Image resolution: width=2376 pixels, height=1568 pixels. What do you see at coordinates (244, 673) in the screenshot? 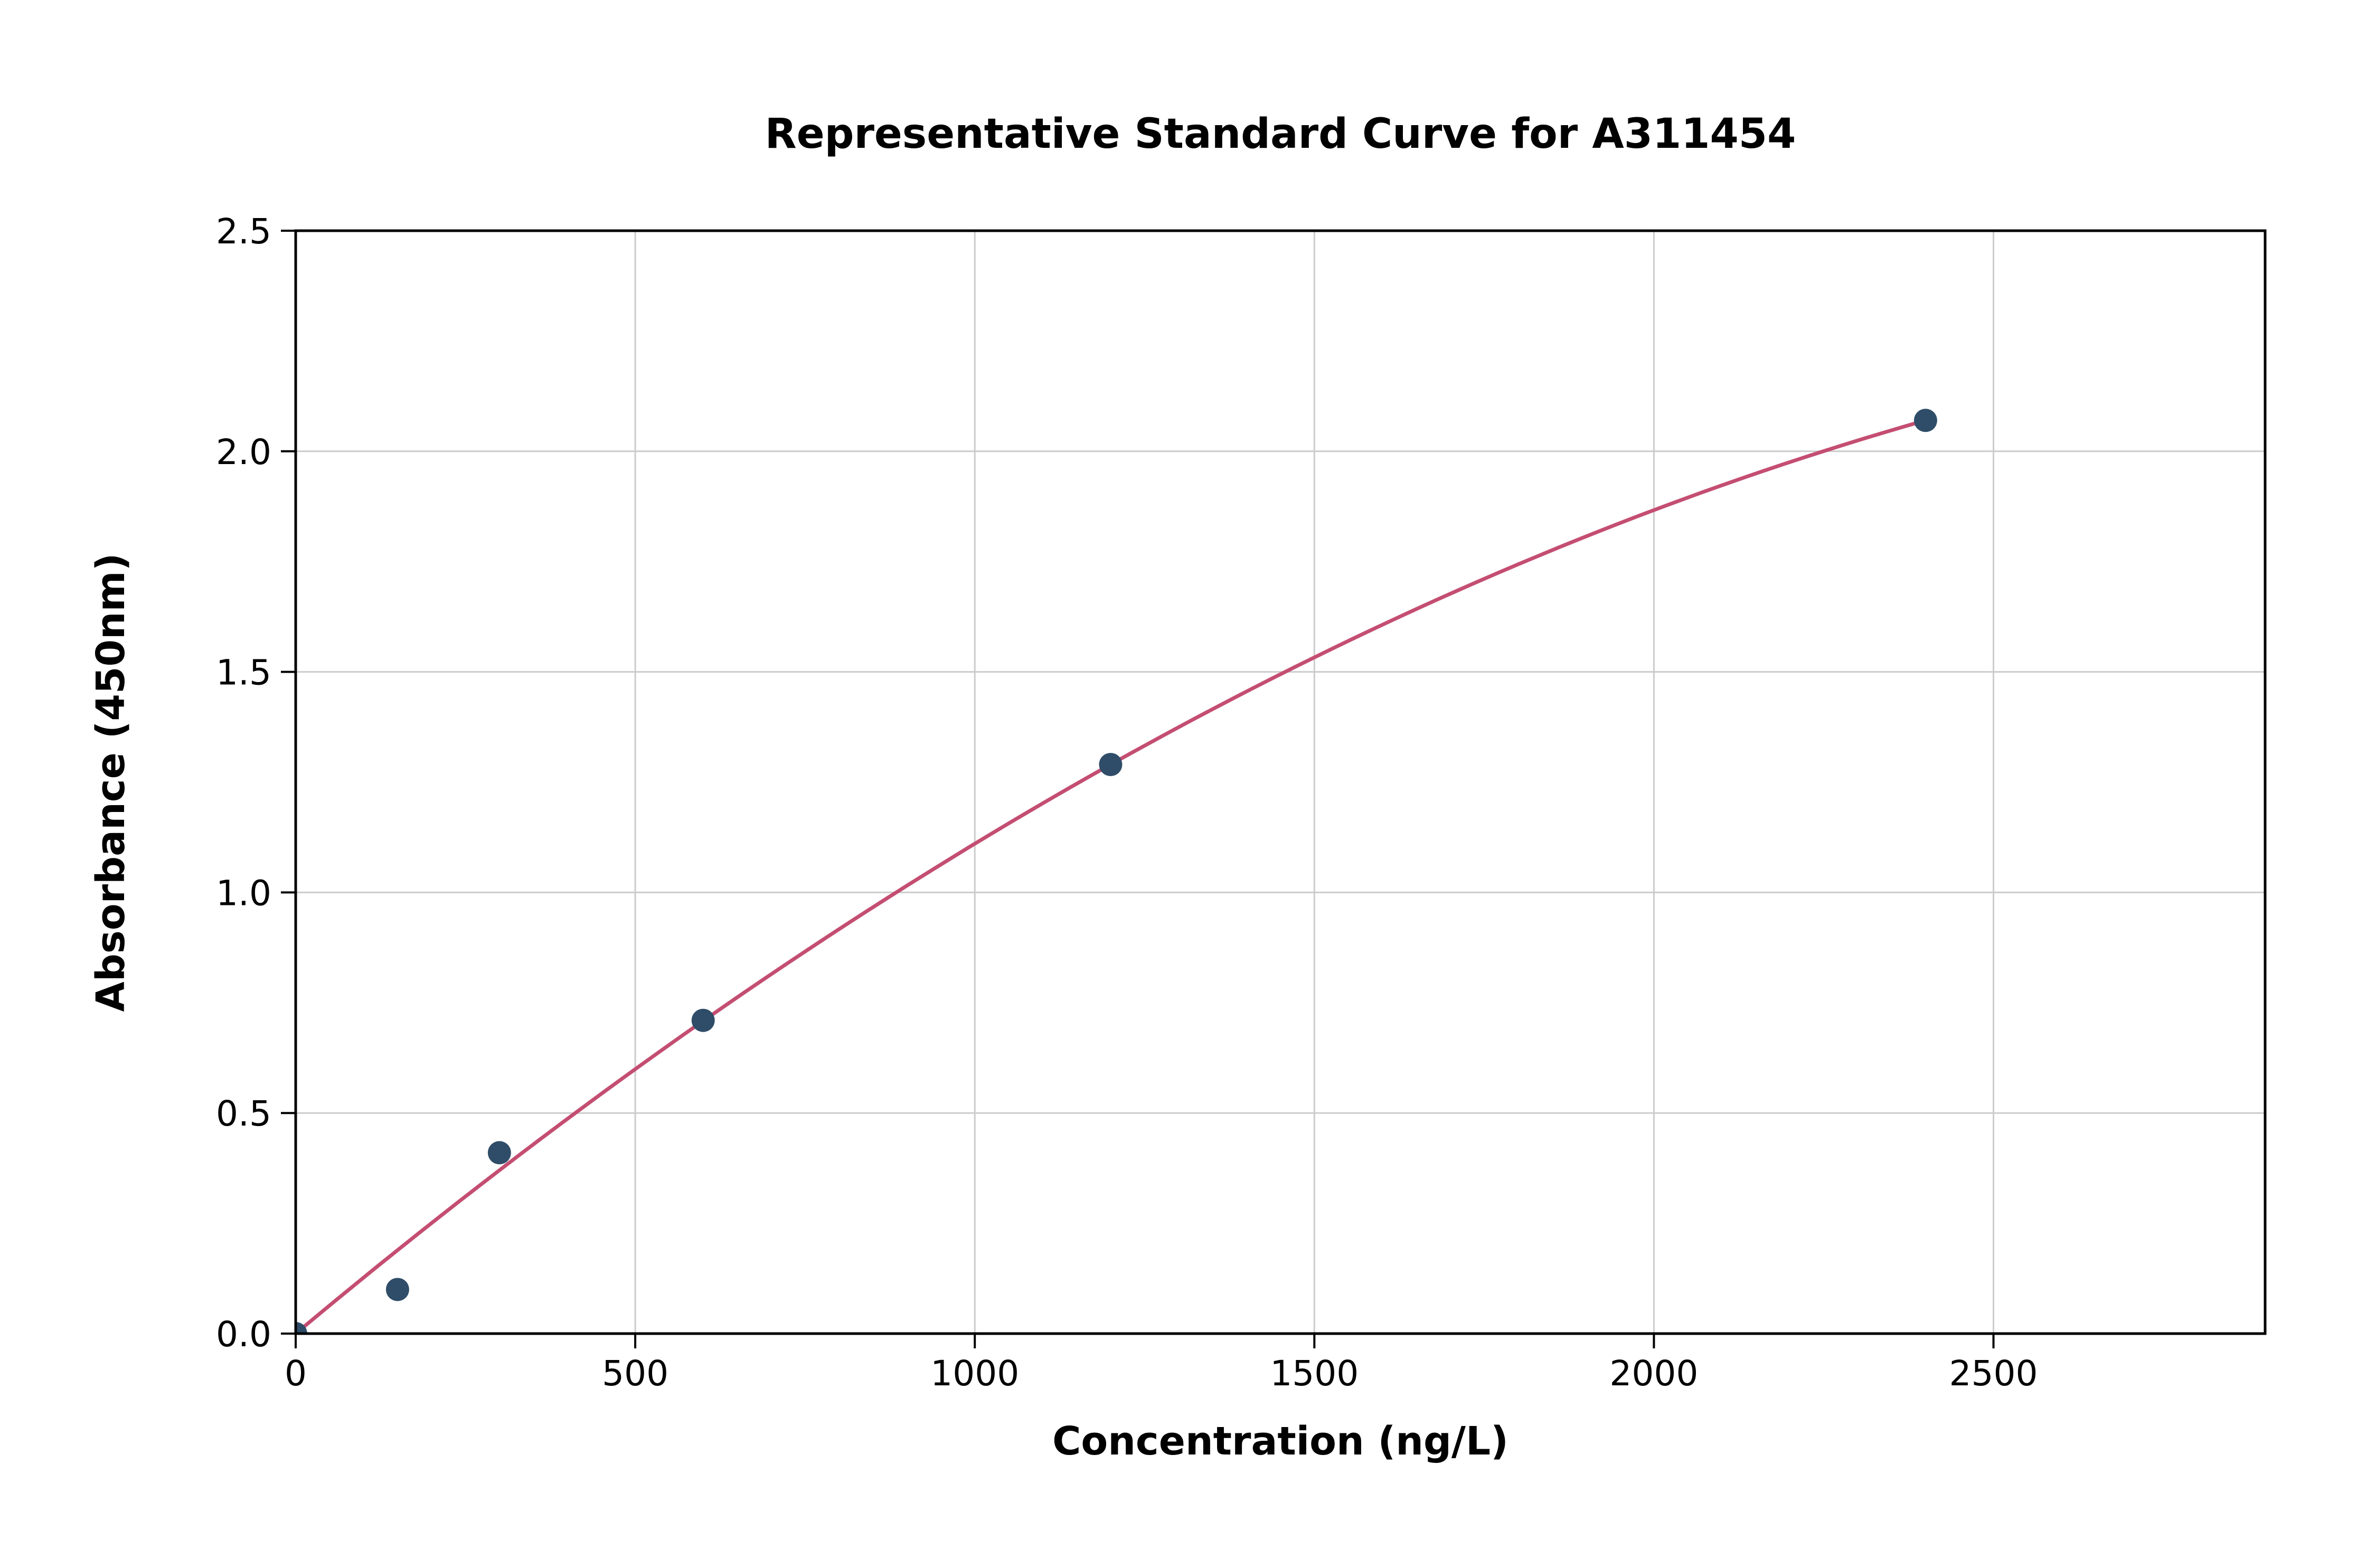
I see `y-tick-label: 1.5` at bounding box center [244, 673].